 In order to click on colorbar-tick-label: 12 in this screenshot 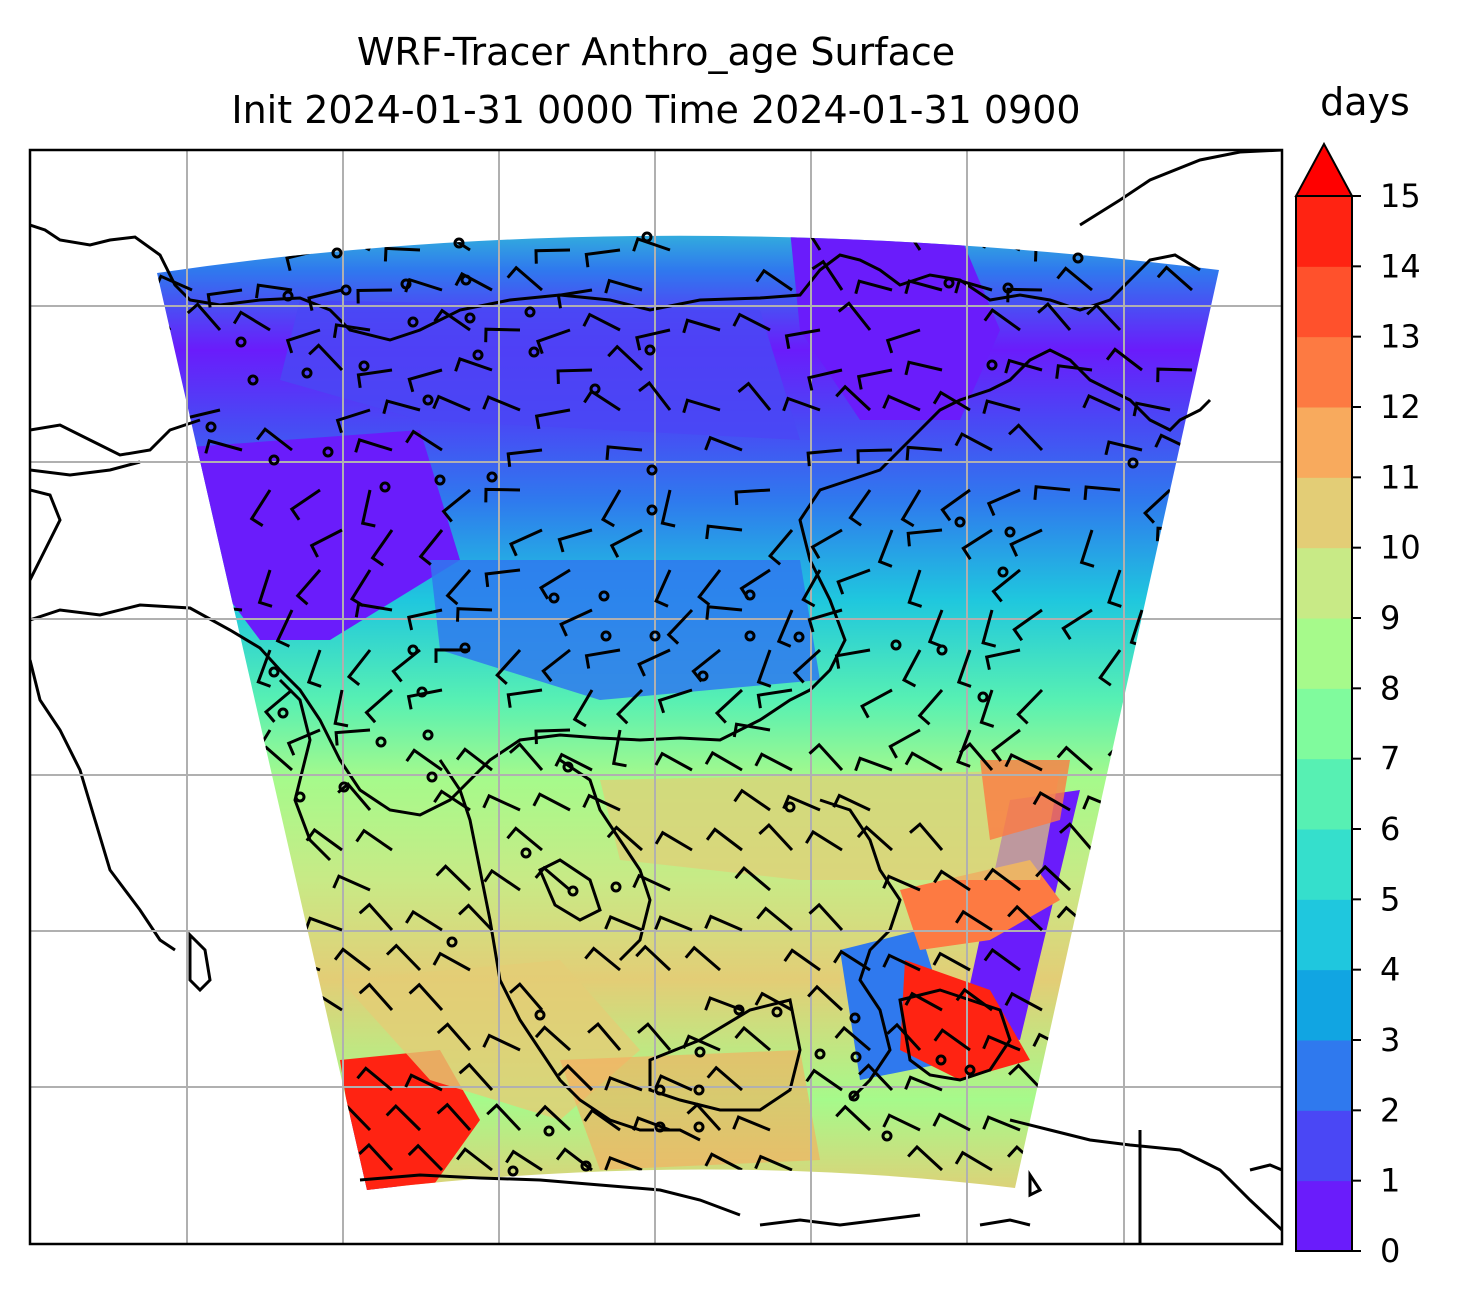, I will do `click(1400, 407)`.